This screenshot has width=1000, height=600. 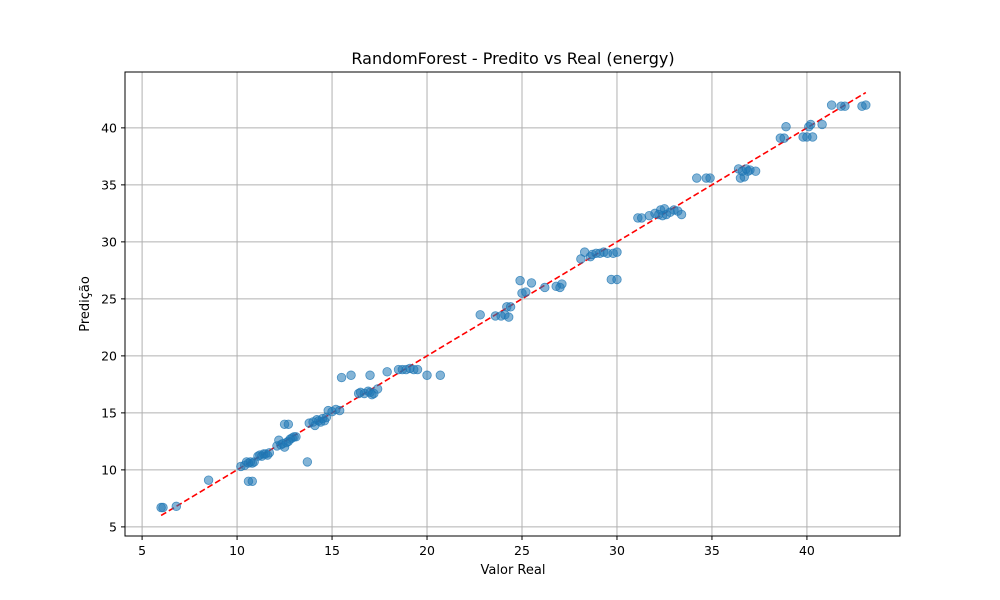 What do you see at coordinates (237, 550) in the screenshot?
I see `x-tick-label: 10` at bounding box center [237, 550].